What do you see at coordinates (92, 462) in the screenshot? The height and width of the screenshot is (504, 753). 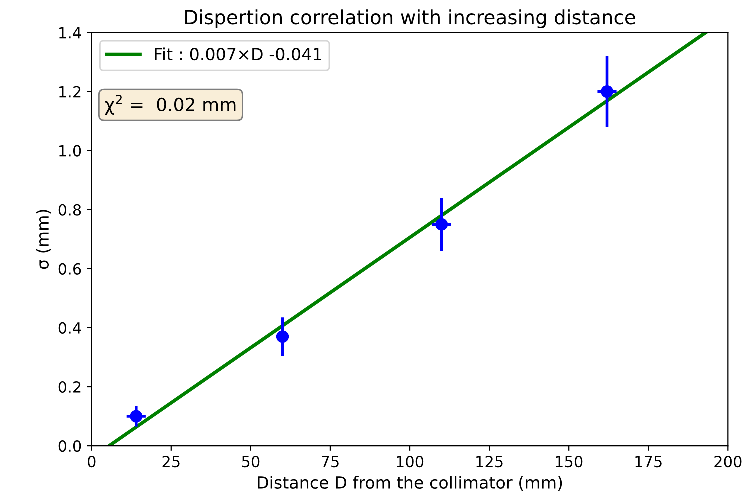 I see `x-tick-label: 0` at bounding box center [92, 462].